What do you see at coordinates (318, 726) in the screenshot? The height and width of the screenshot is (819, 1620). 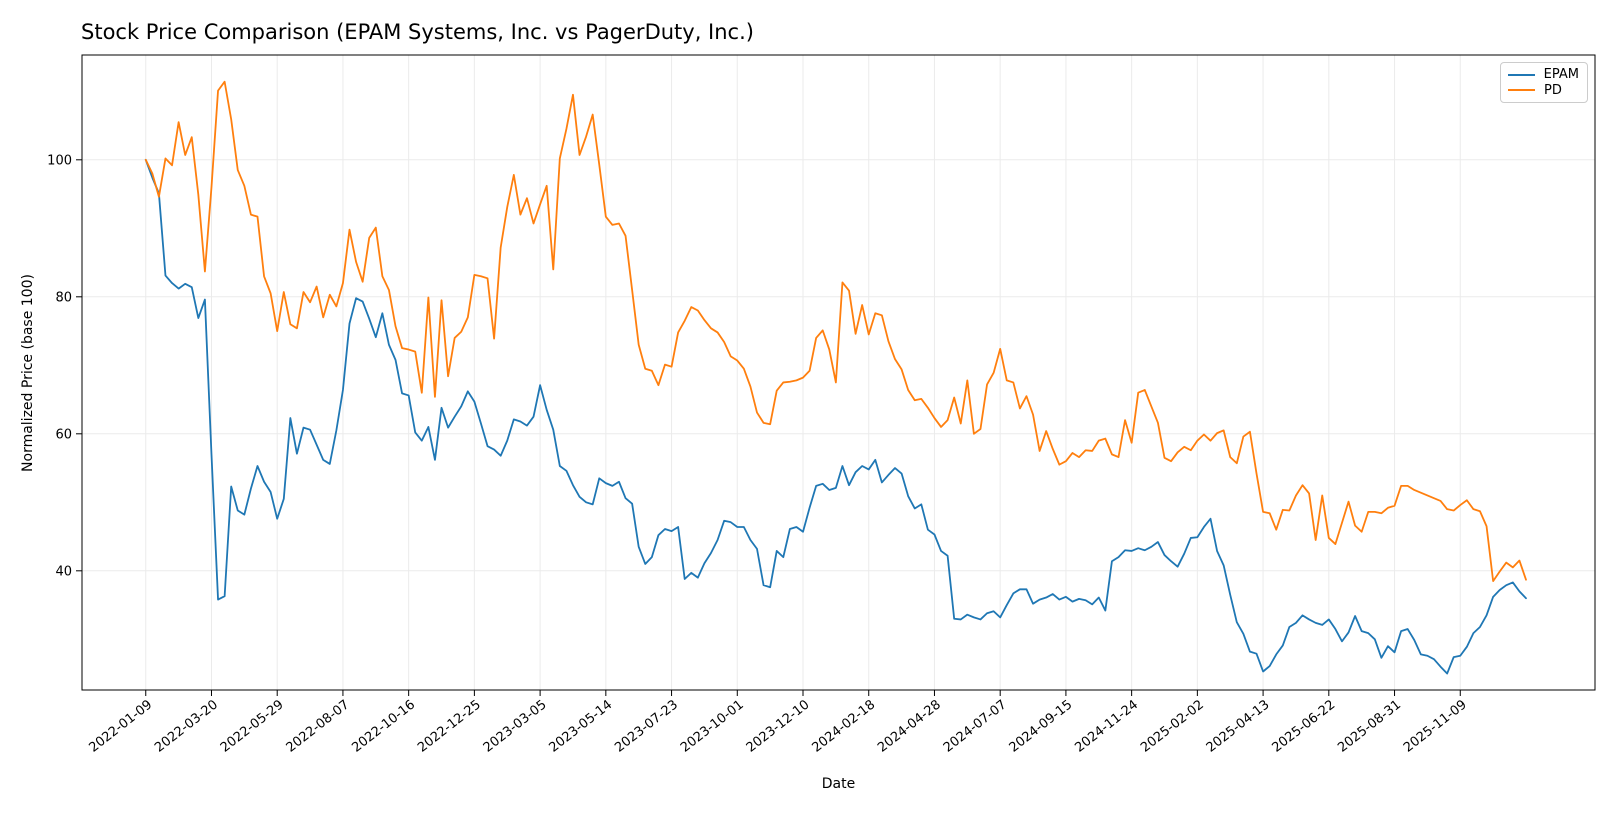 I see `x-tick-label: 2022-08-07` at bounding box center [318, 726].